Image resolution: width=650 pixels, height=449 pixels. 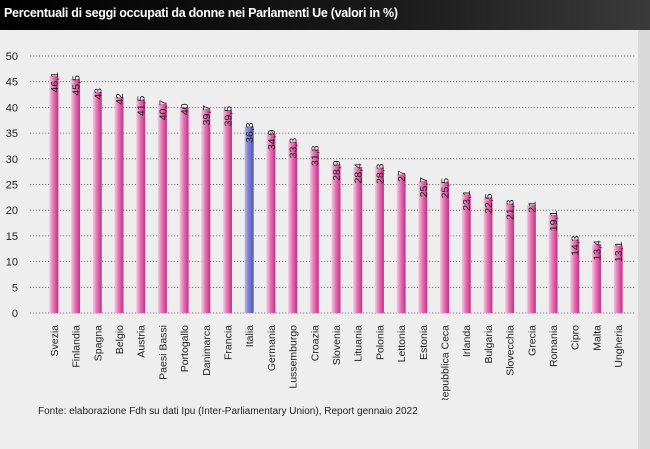 I want to click on category-label: Romania, so click(x=554, y=346).